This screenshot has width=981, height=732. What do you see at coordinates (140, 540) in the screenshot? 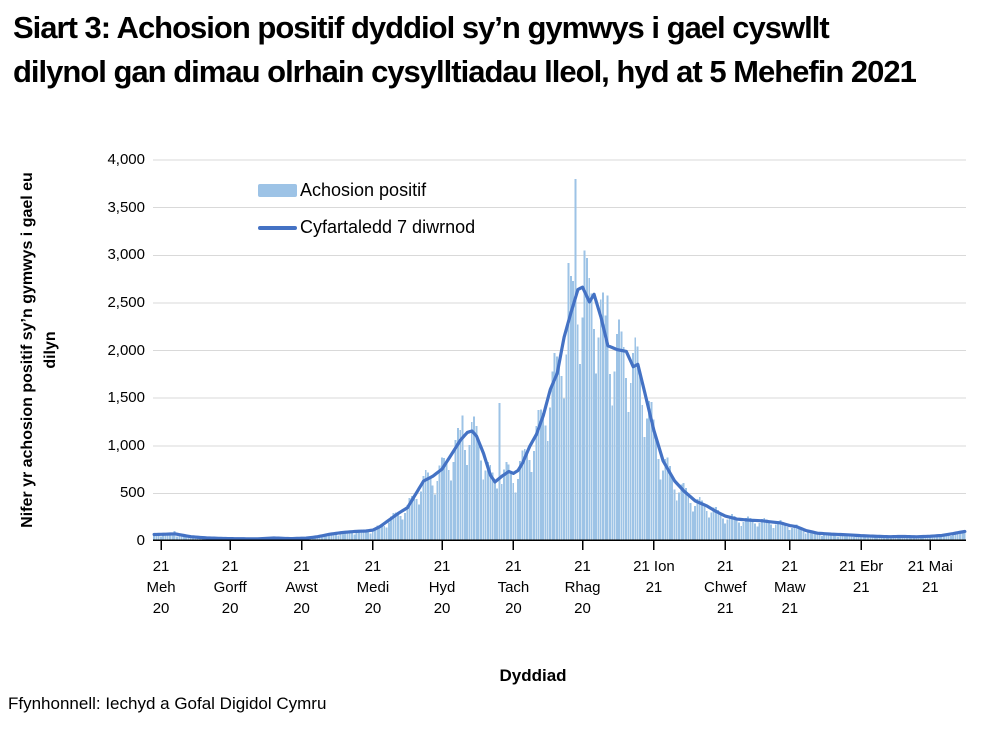
I see `y-tick-label: 0` at bounding box center [140, 540].